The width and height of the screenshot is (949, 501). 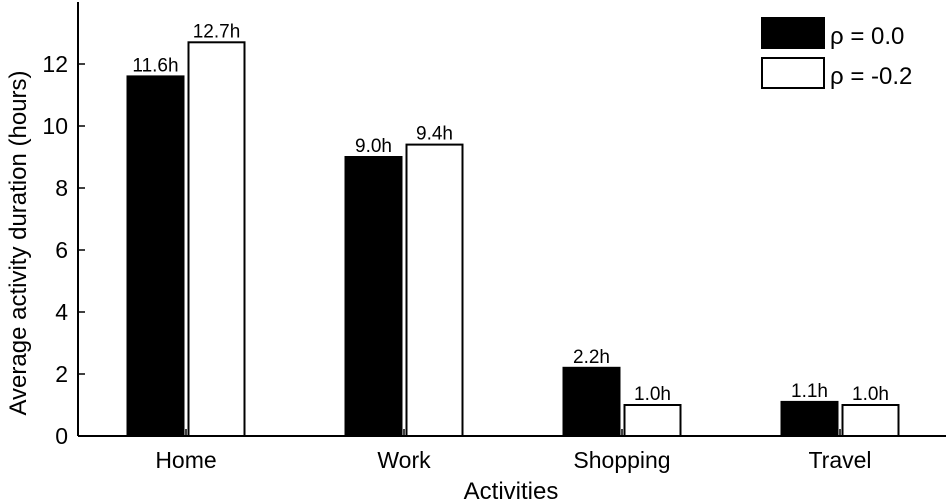 I want to click on y-tick-label: 8, so click(x=61, y=188).